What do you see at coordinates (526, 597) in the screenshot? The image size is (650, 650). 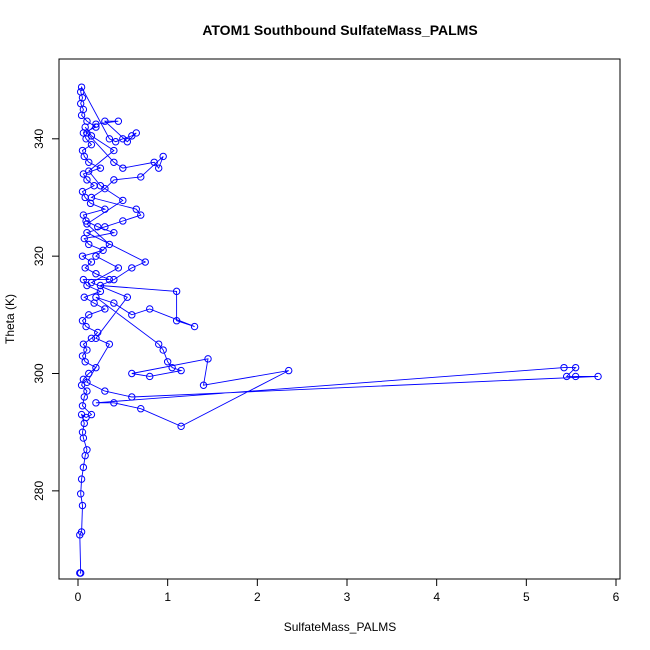 I see `x-tick-label: 5` at bounding box center [526, 597].